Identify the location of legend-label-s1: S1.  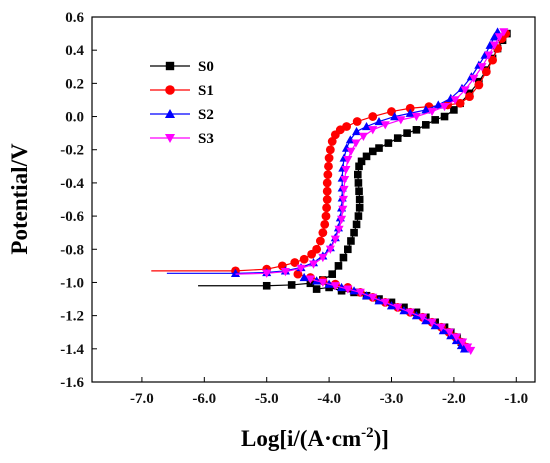
(206, 91).